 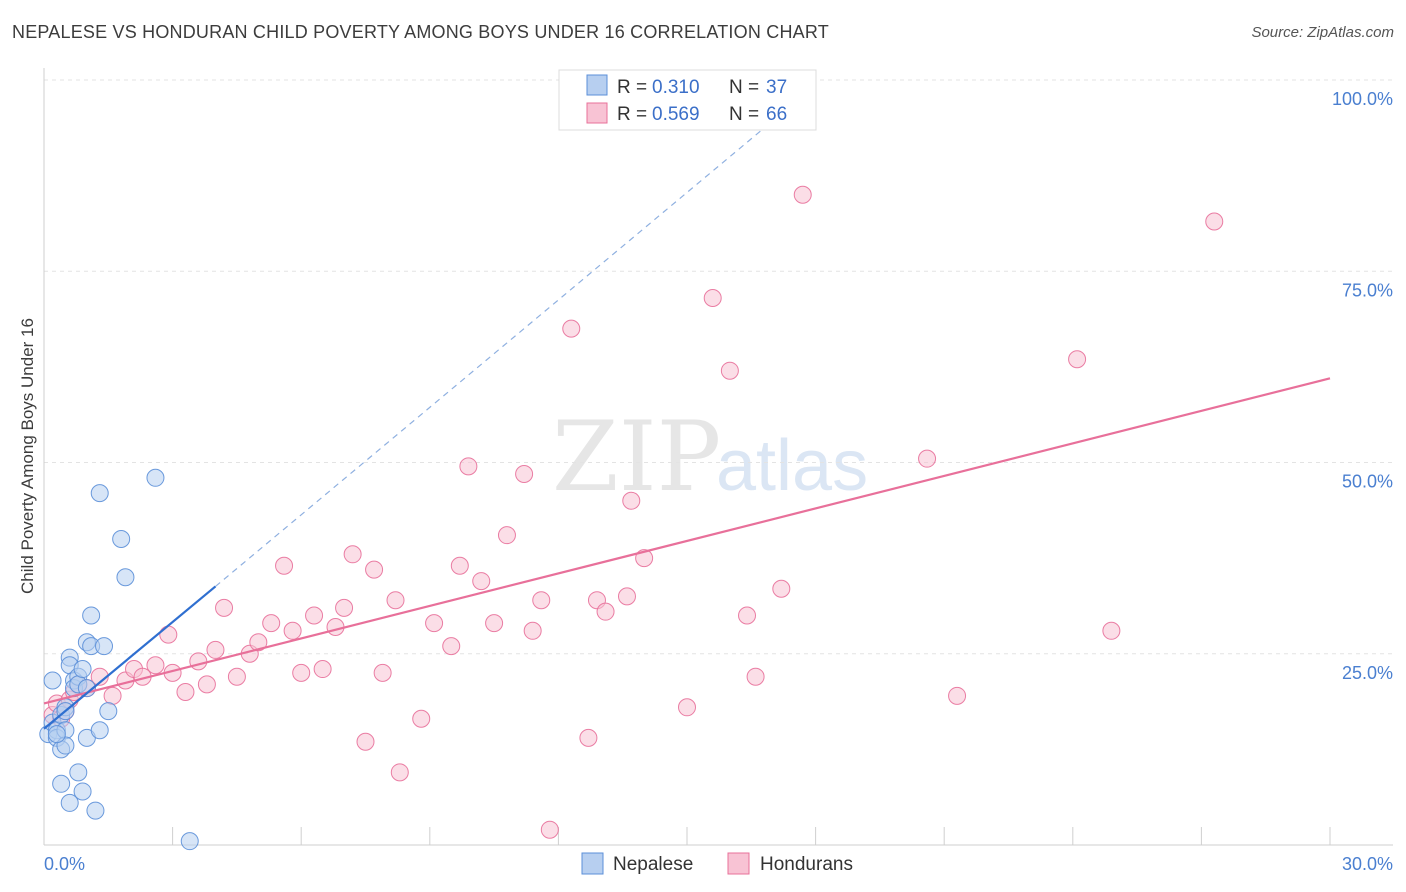 I want to click on y-tick-labels: 100.0% 75.0% 50.0% 25.0%, so click(x=1362, y=386).